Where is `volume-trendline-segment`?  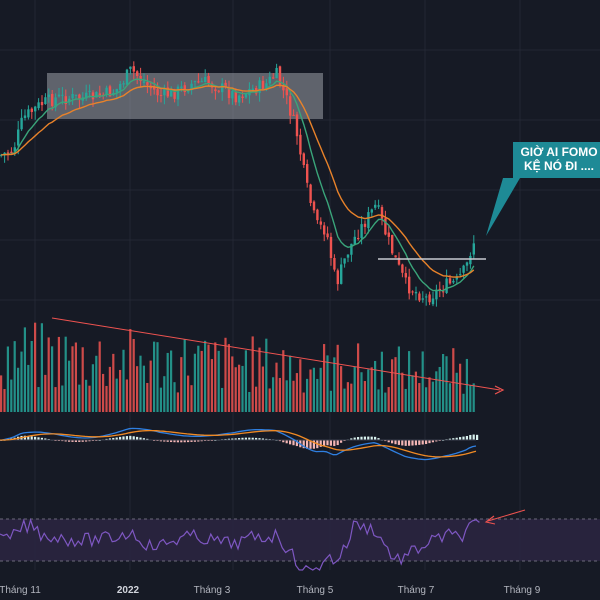 volume-trendline-segment is located at coordinates (276, 354).